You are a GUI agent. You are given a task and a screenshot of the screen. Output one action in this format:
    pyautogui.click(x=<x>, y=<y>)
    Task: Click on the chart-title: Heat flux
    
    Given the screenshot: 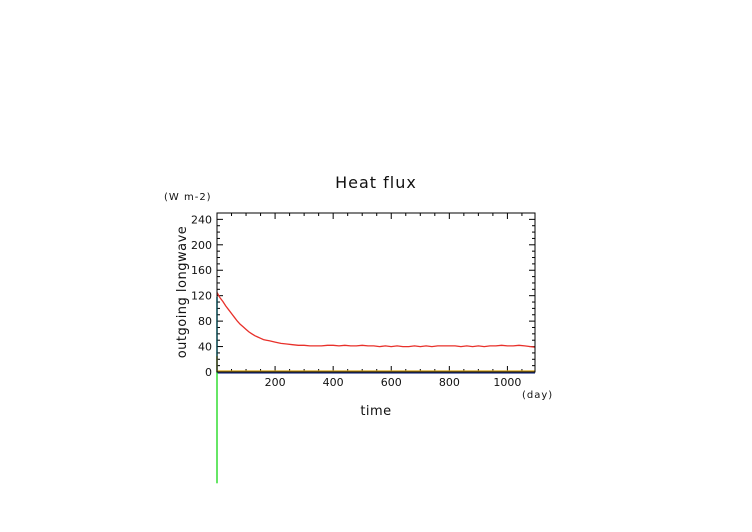 What is the action you would take?
    pyautogui.click(x=376, y=182)
    